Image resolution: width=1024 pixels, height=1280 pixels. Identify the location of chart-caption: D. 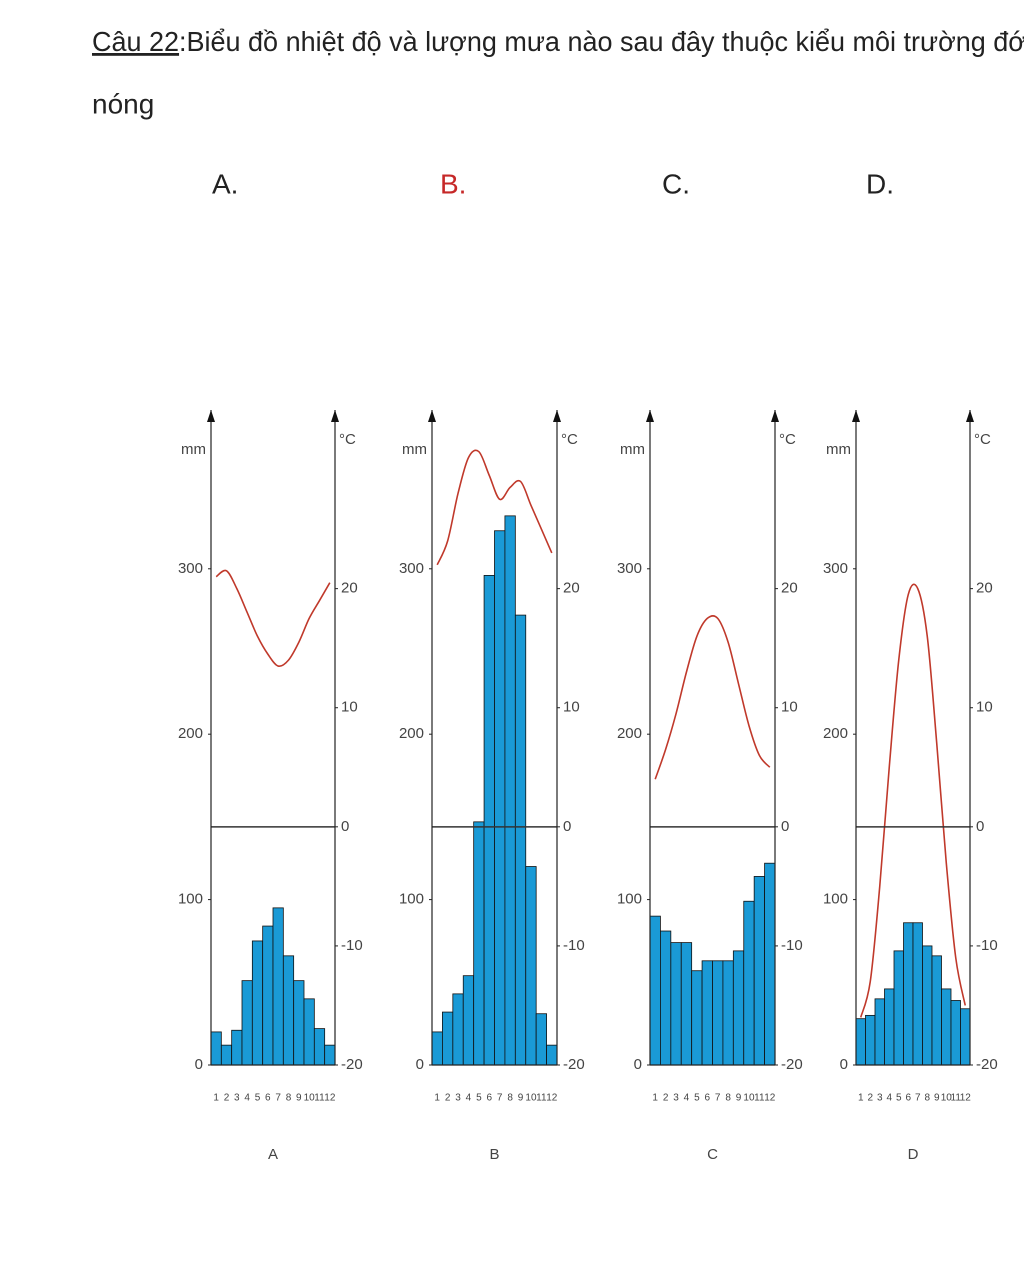
(913, 1154).